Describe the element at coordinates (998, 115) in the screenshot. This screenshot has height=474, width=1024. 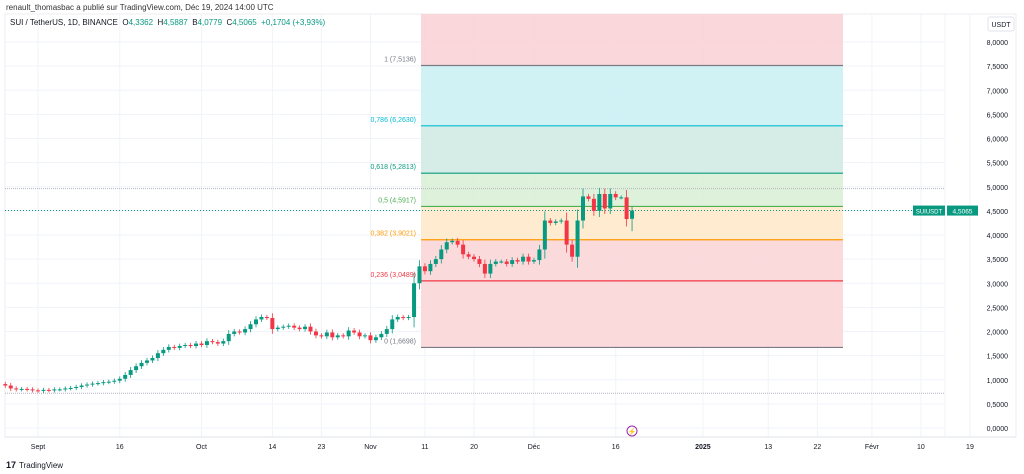
I see `y-tick-label: 6,5000` at that location.